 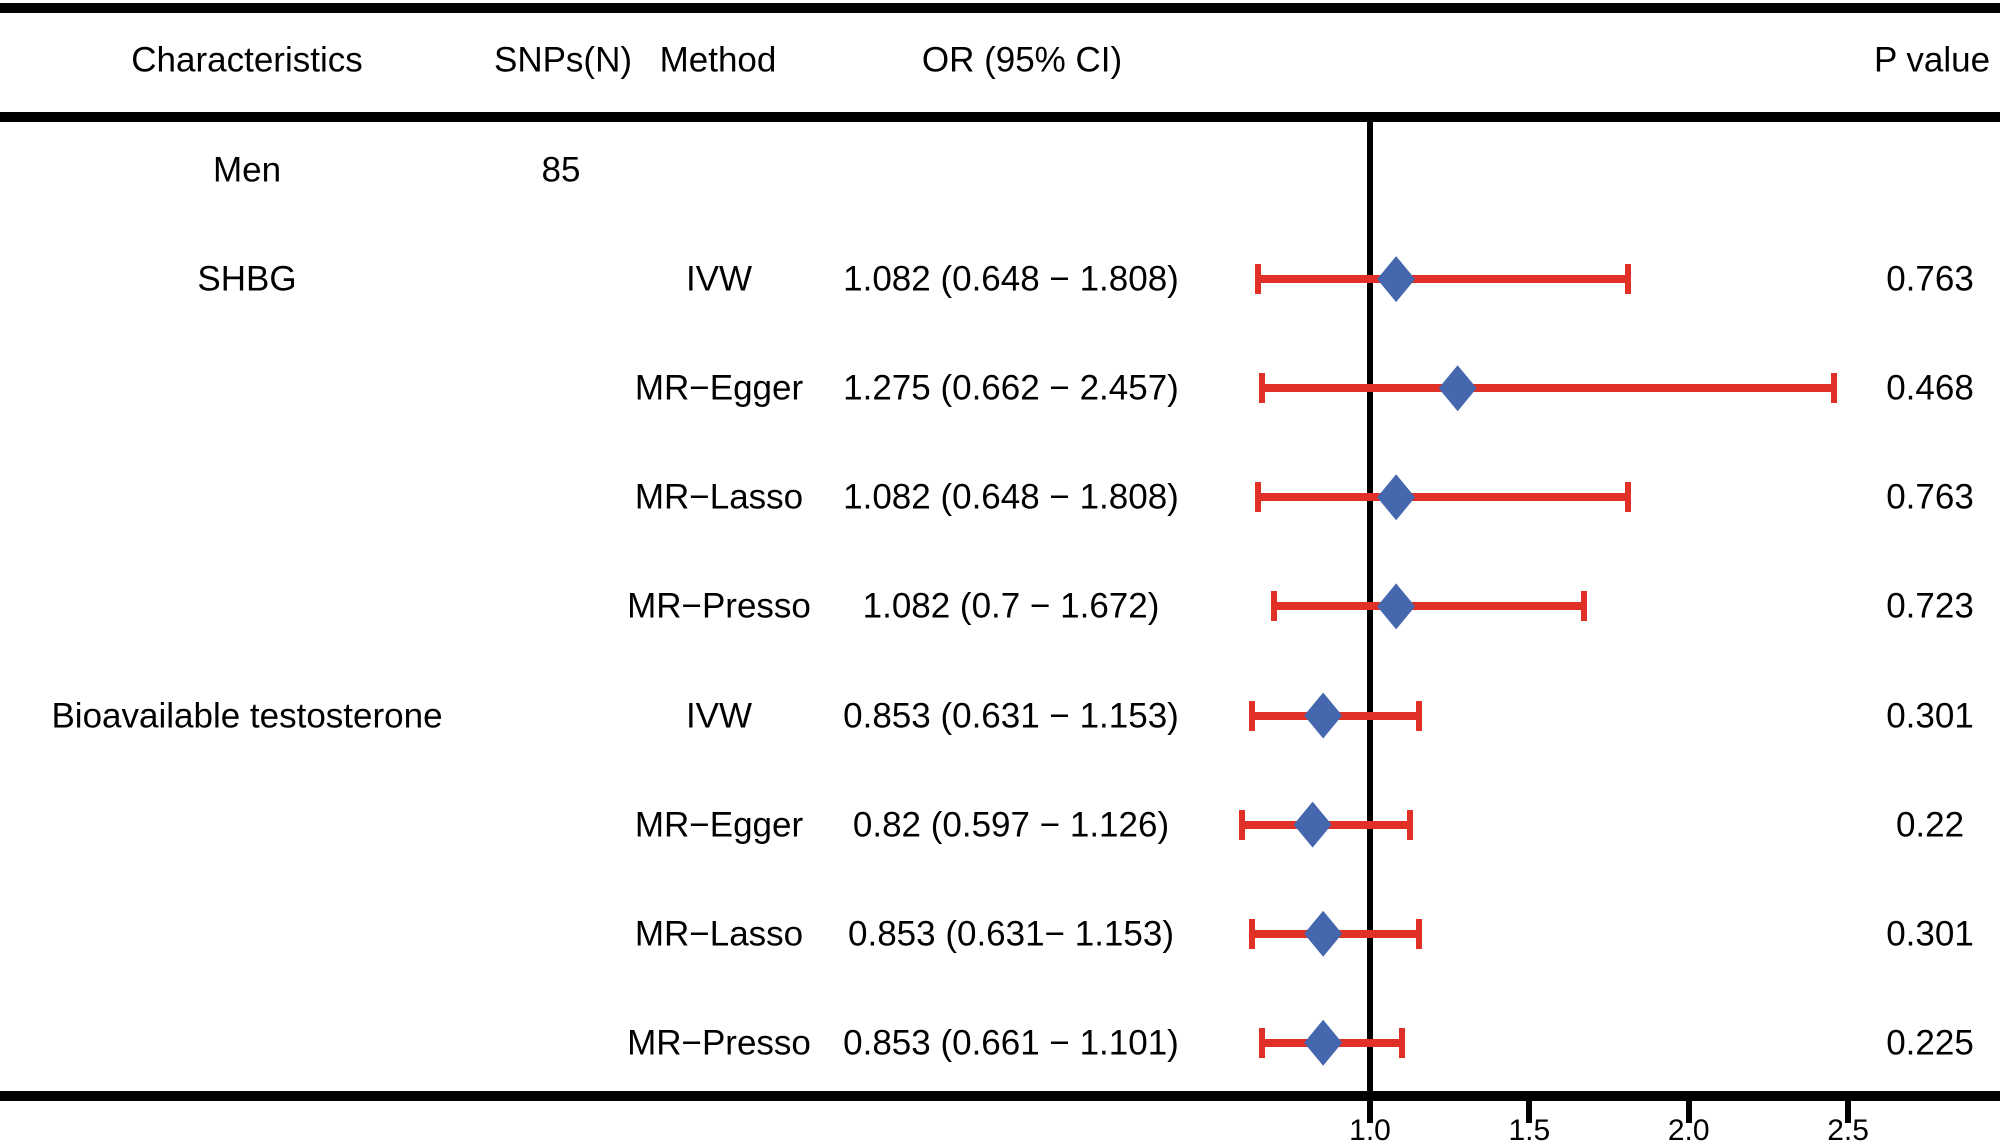 I want to click on row-characteristic-label: Bioavailable testosterone, so click(x=247, y=715).